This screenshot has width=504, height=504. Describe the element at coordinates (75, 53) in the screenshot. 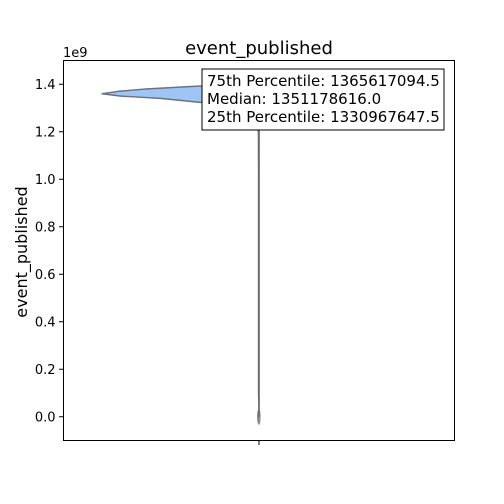

I see `y-axis-offset-label: 1e9` at that location.